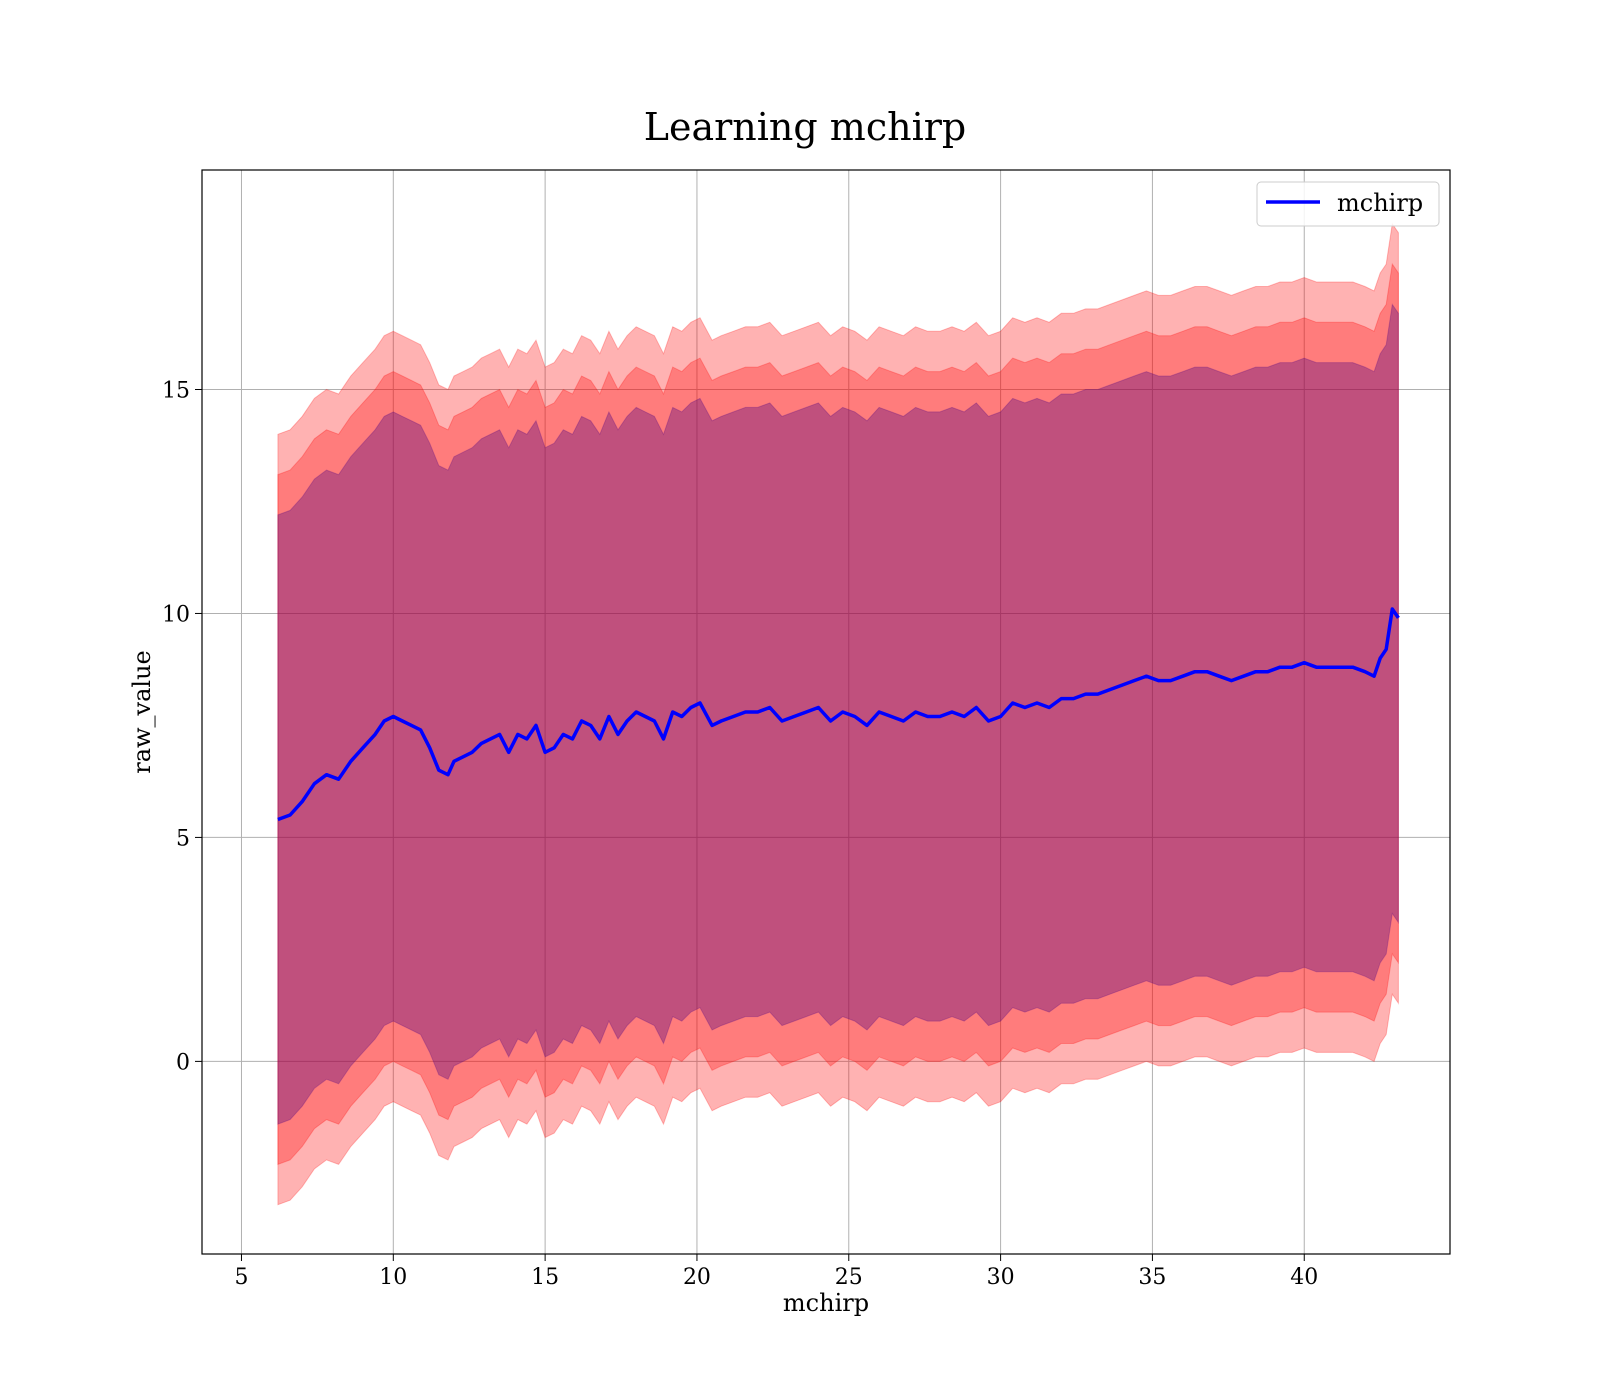 This screenshot has height=1400, width=1600. What do you see at coordinates (393, 1277) in the screenshot?
I see `x-tick-label: 10` at bounding box center [393, 1277].